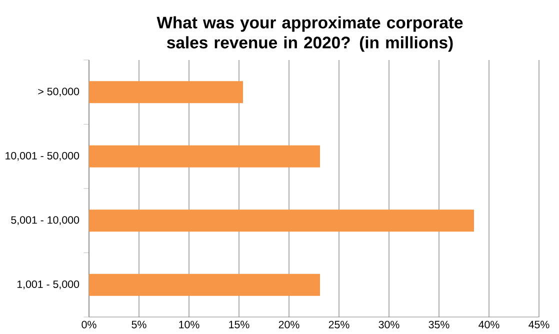 The width and height of the screenshot is (559, 334). Describe the element at coordinates (489, 324) in the screenshot. I see `x-tick-label: 40%` at that location.